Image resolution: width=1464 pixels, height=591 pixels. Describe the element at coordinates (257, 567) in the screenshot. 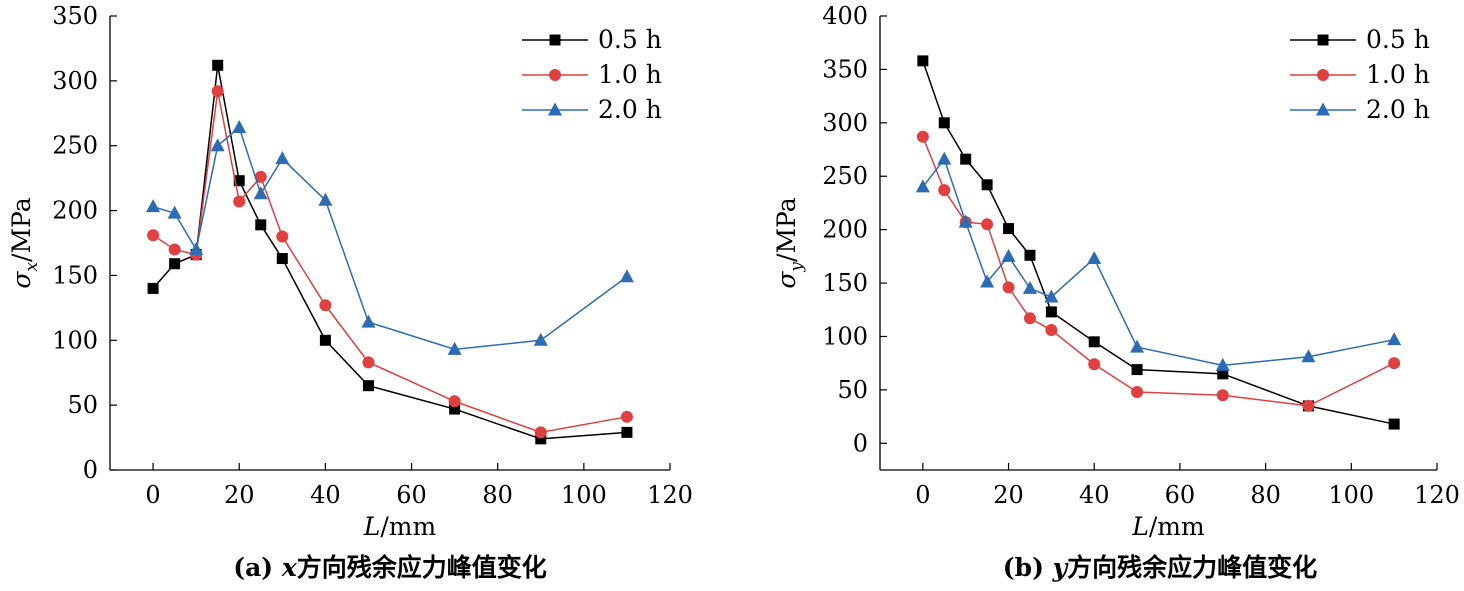

I see `caption-a-prefix: (a)` at that location.